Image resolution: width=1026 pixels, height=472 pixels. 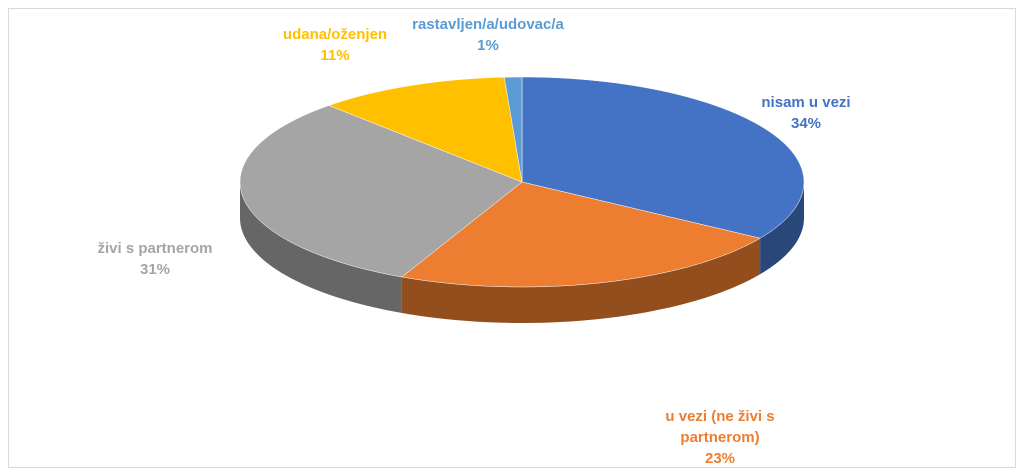 I want to click on label-value: 31%, so click(x=155, y=269).